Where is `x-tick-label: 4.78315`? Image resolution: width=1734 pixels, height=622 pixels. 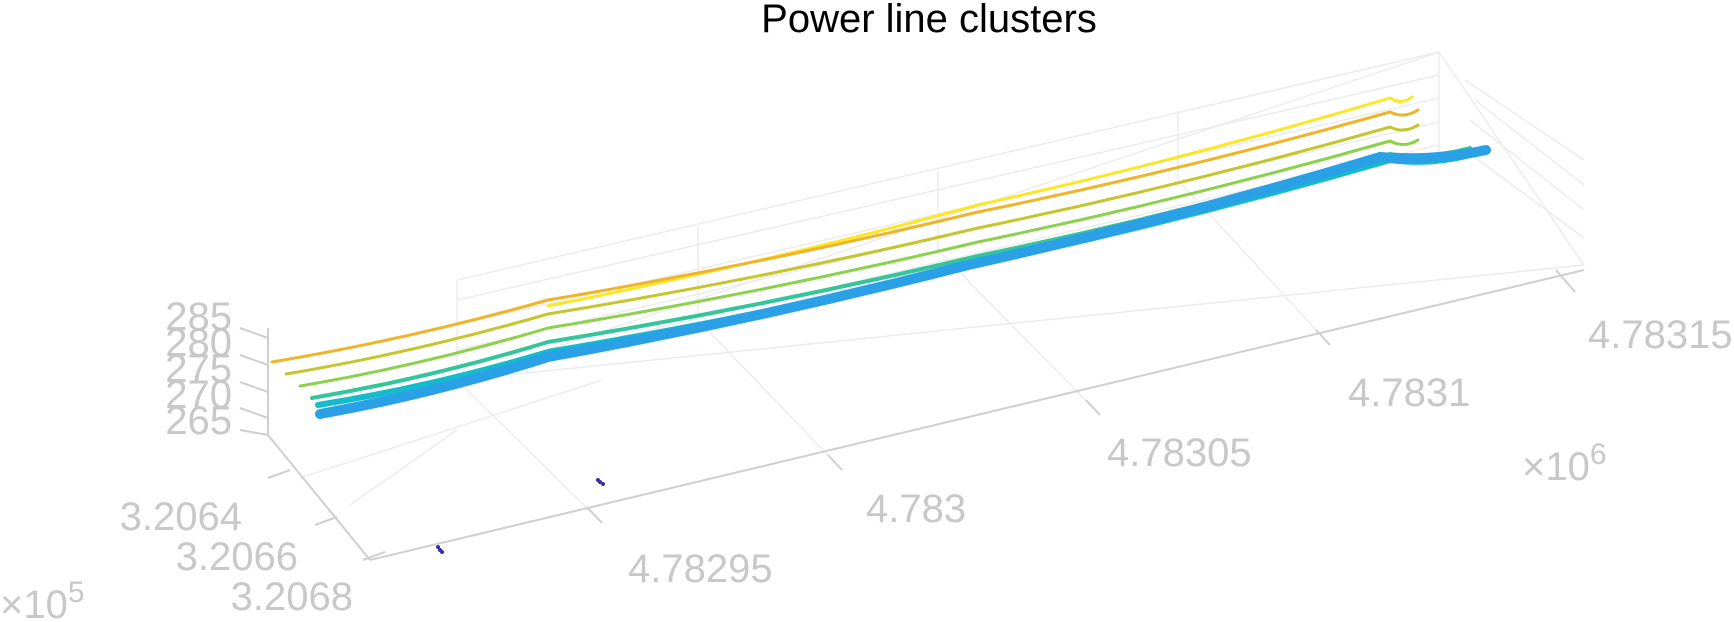
x-tick-label: 4.78315 is located at coordinates (1660, 335).